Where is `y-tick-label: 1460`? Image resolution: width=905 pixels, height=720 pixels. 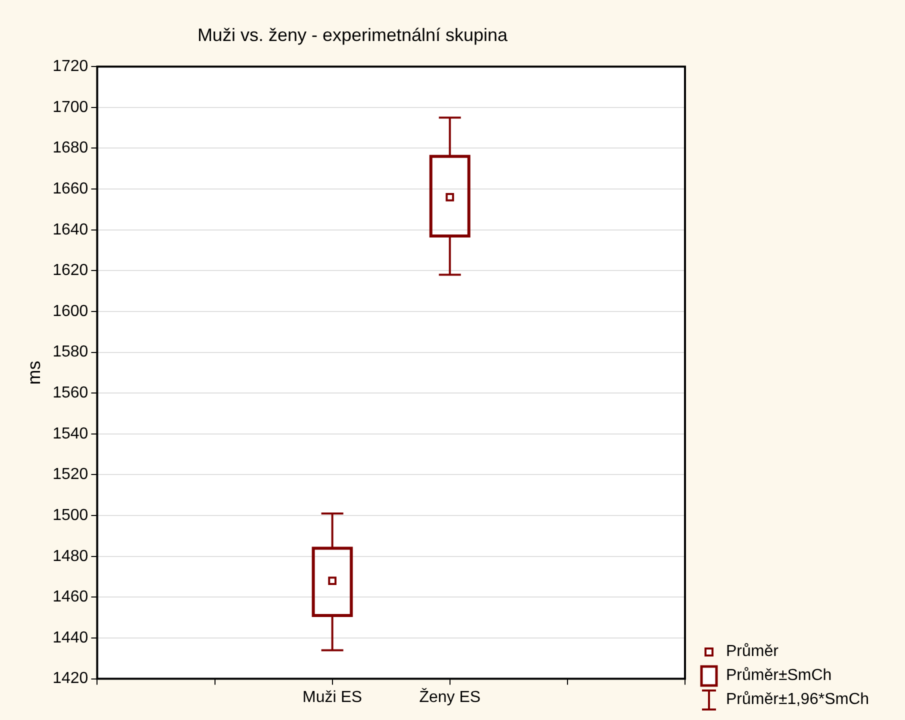 y-tick-label: 1460 is located at coordinates (70, 597).